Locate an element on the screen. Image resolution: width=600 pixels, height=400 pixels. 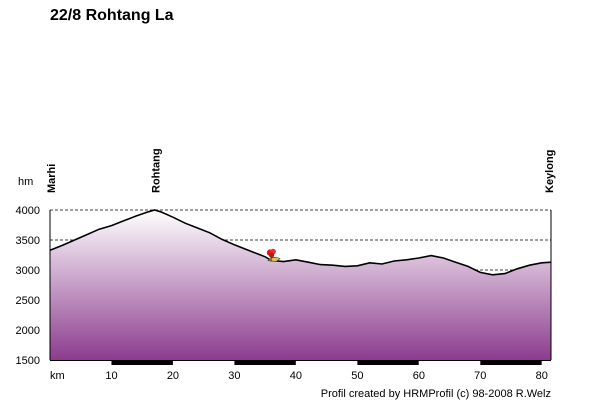
x-tick-label: 60 is located at coordinates (419, 376).